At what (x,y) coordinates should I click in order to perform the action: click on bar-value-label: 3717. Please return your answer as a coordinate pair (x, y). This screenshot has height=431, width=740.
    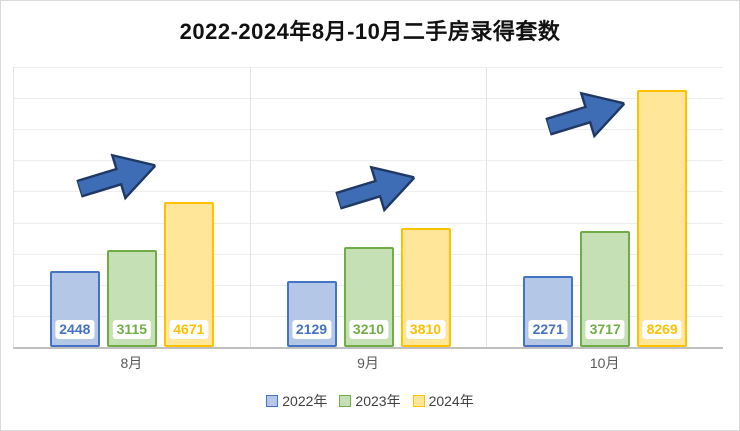
    Looking at the image, I should click on (605, 329).